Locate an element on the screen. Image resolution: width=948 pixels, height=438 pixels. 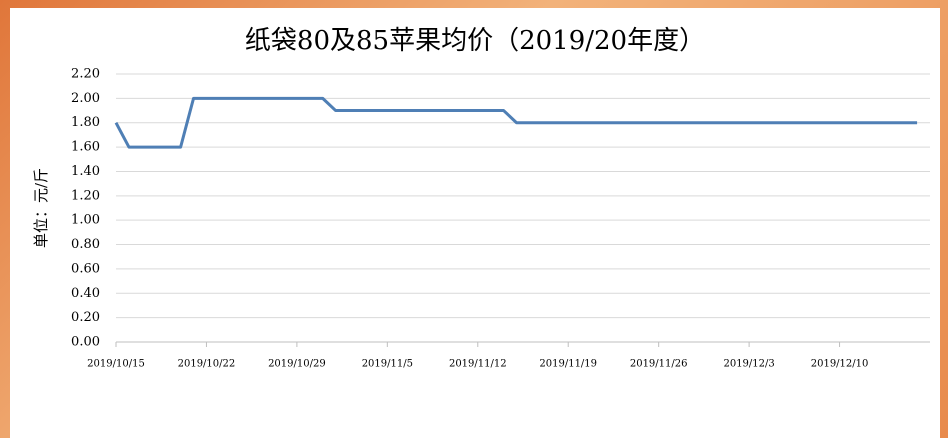
x-tick-label: 2019/10/29 is located at coordinates (297, 364).